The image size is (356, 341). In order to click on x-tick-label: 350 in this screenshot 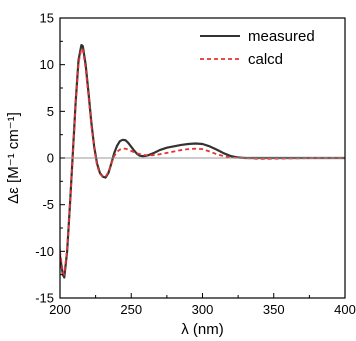, I will do `click(274, 309)`.